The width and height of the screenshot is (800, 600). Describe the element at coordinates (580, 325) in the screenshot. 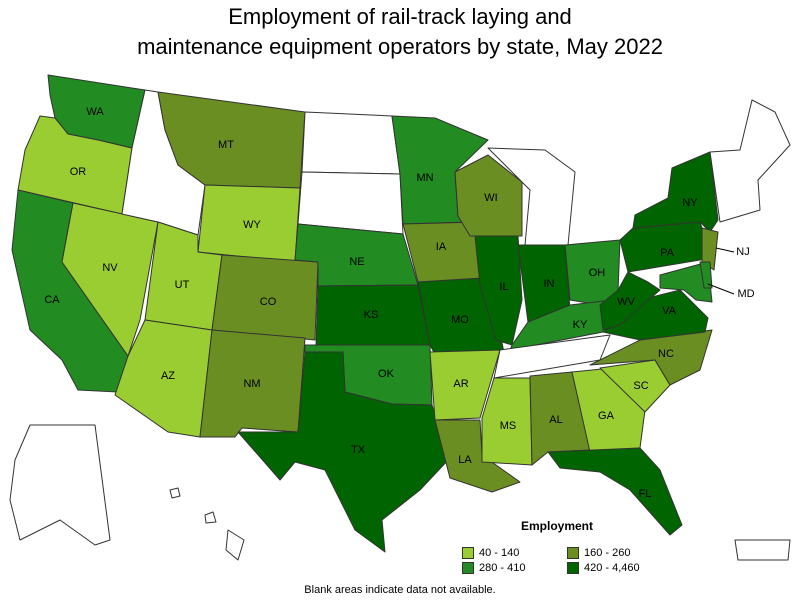

I see `label-KY: KY` at that location.